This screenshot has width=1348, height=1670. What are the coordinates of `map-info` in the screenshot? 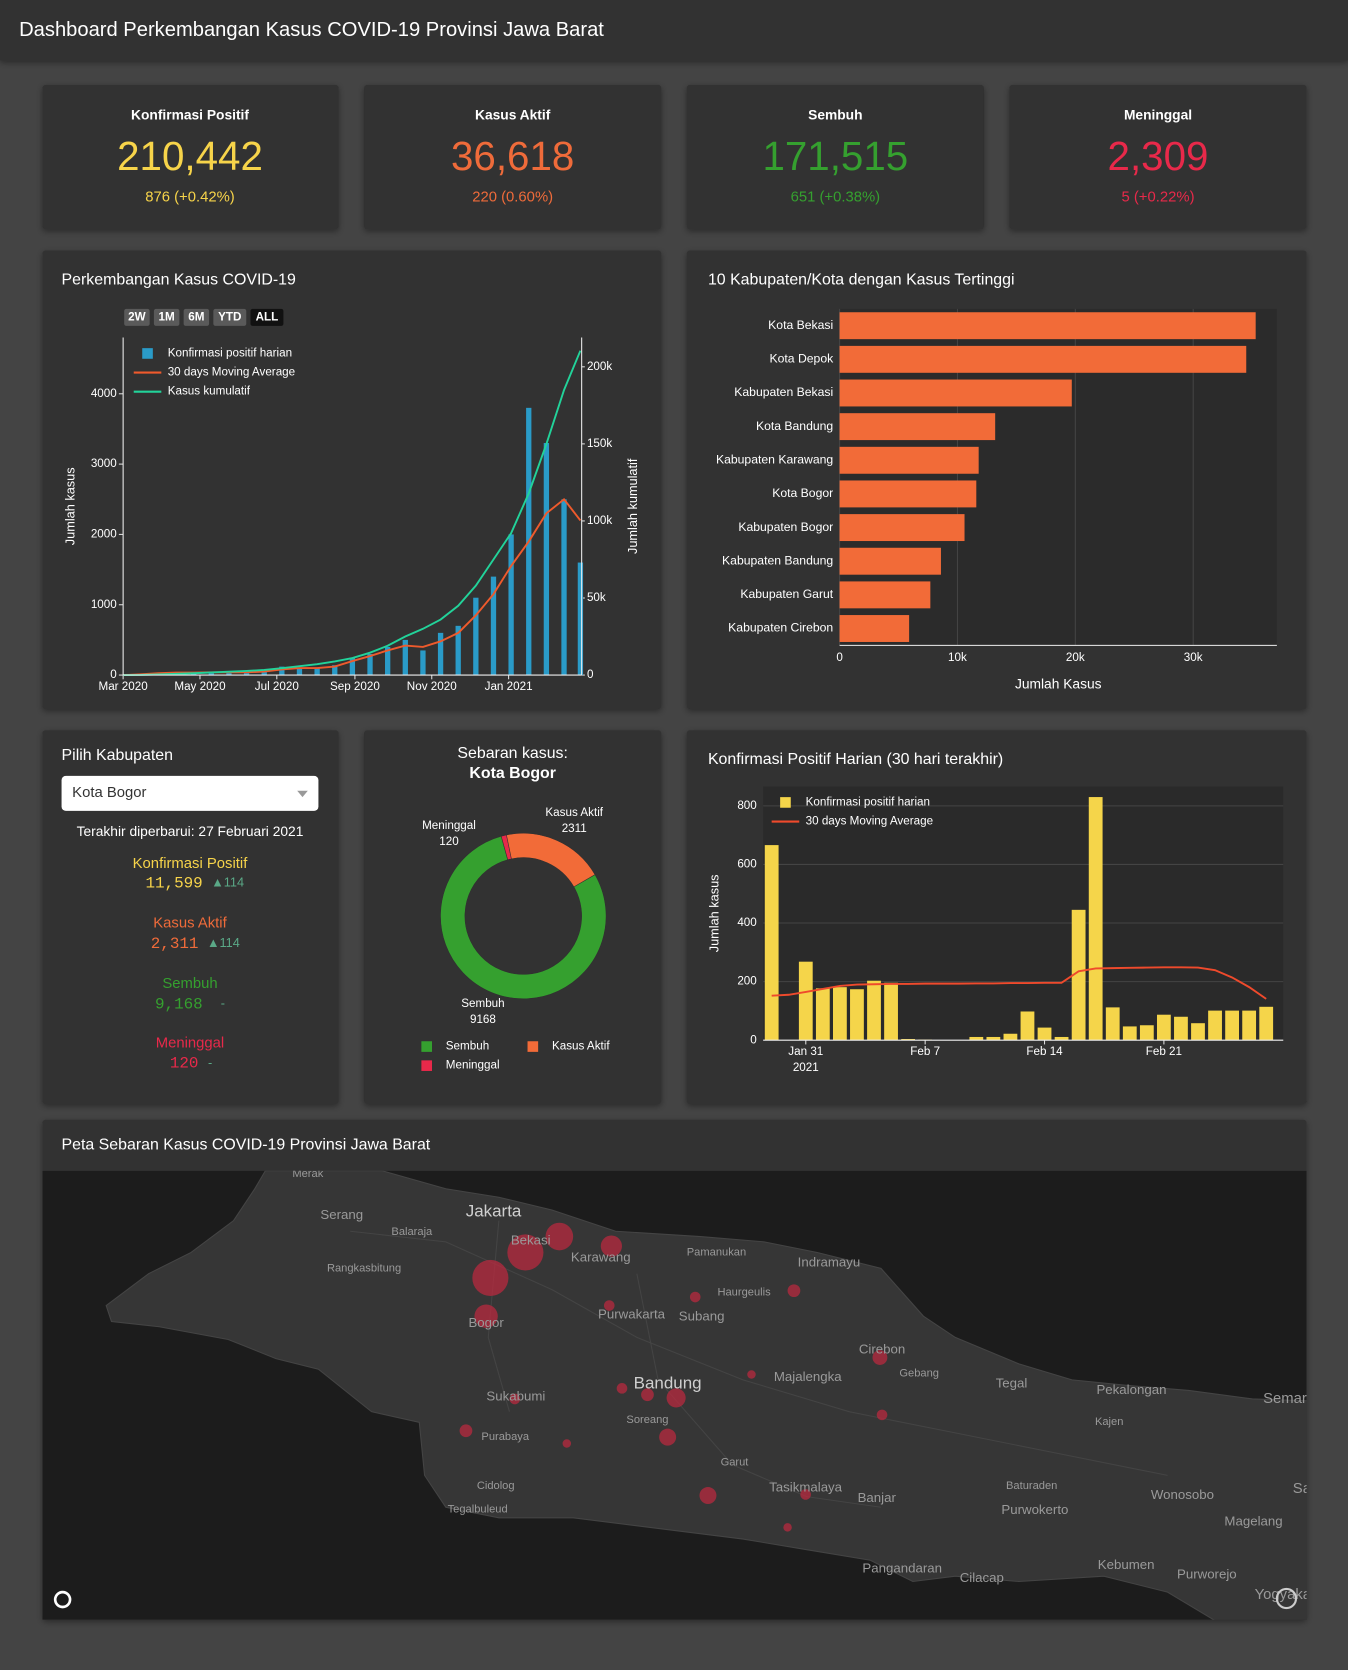 It's located at (1286, 1598).